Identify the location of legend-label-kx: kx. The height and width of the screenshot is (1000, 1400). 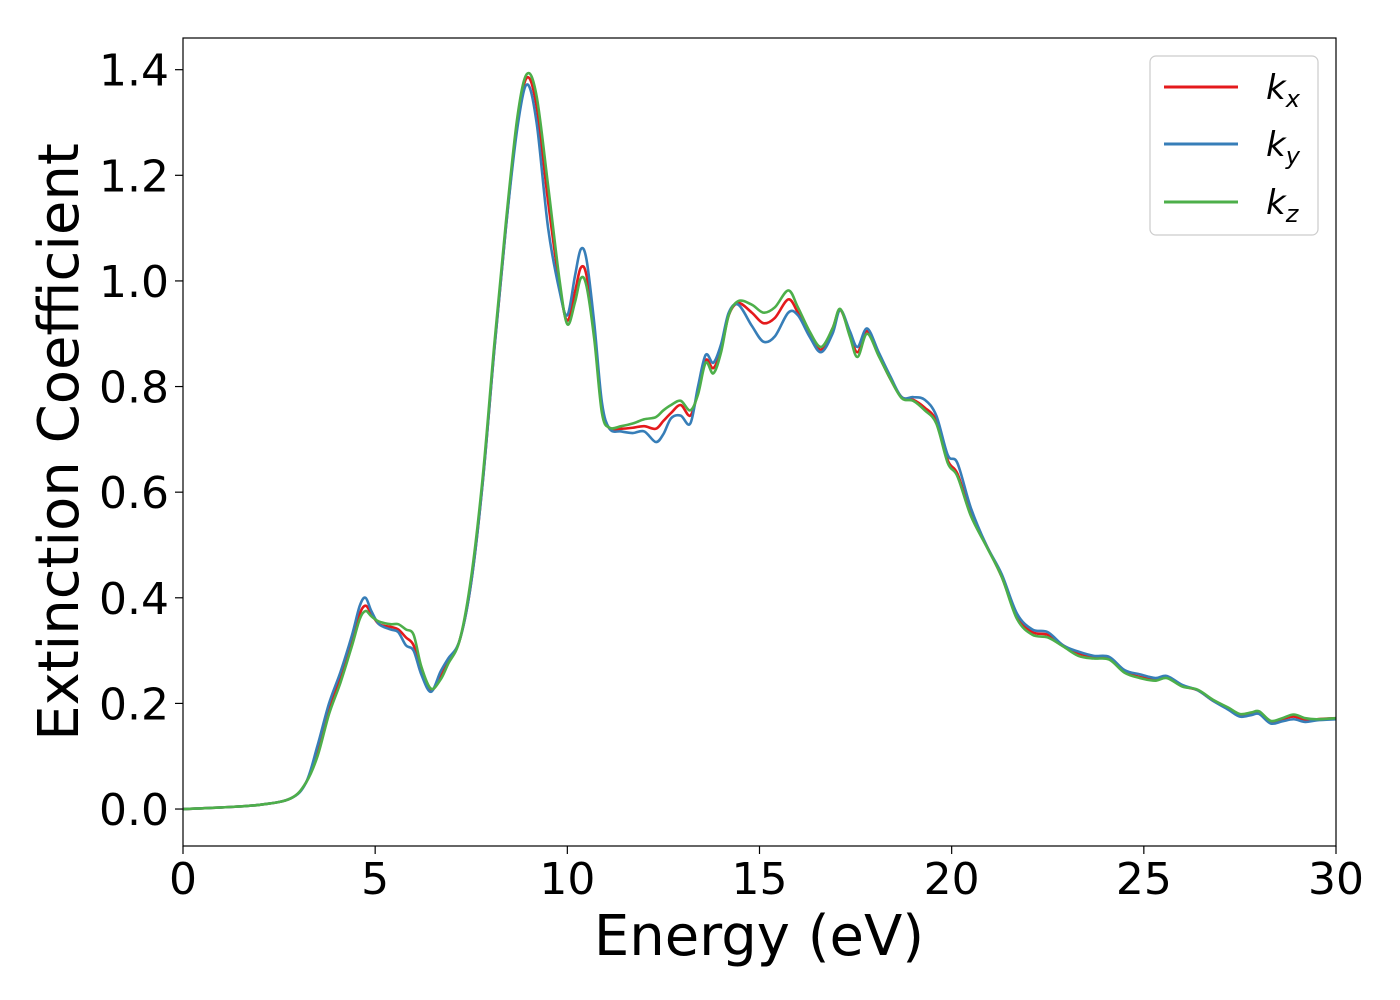
(1283, 90).